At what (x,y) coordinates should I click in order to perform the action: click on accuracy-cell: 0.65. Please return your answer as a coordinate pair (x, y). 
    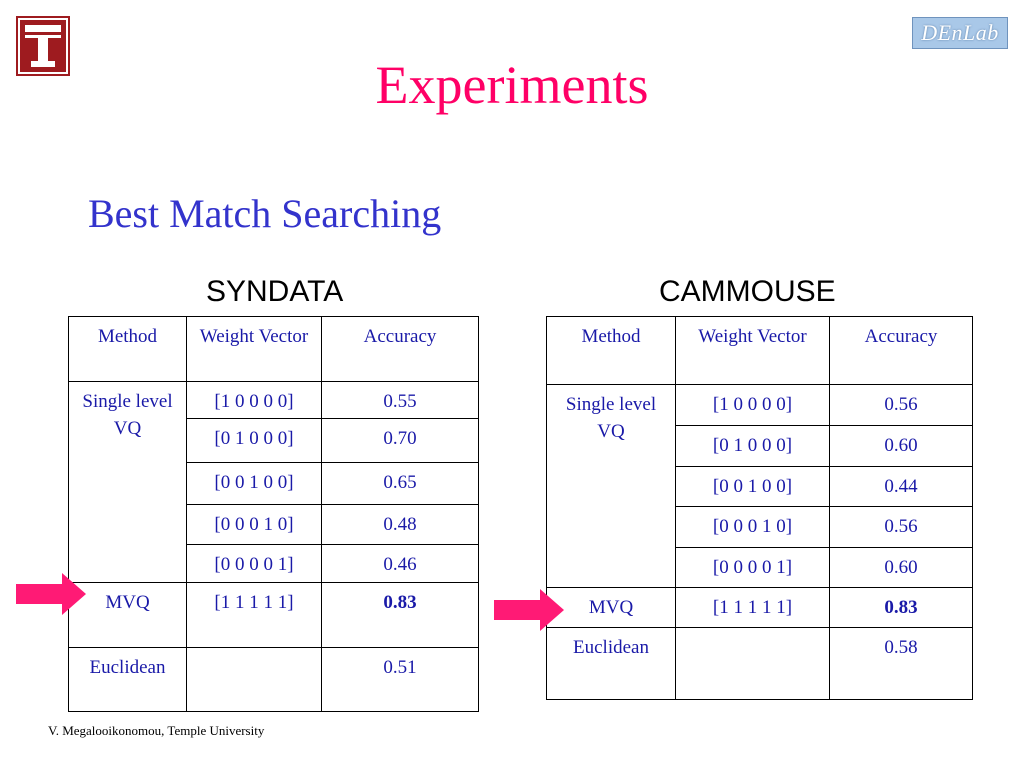
    Looking at the image, I should click on (400, 483).